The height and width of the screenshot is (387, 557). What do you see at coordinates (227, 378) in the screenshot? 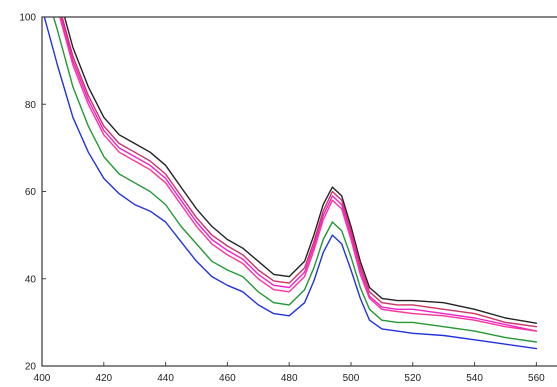
I see `x-tick-label: 460` at bounding box center [227, 378].